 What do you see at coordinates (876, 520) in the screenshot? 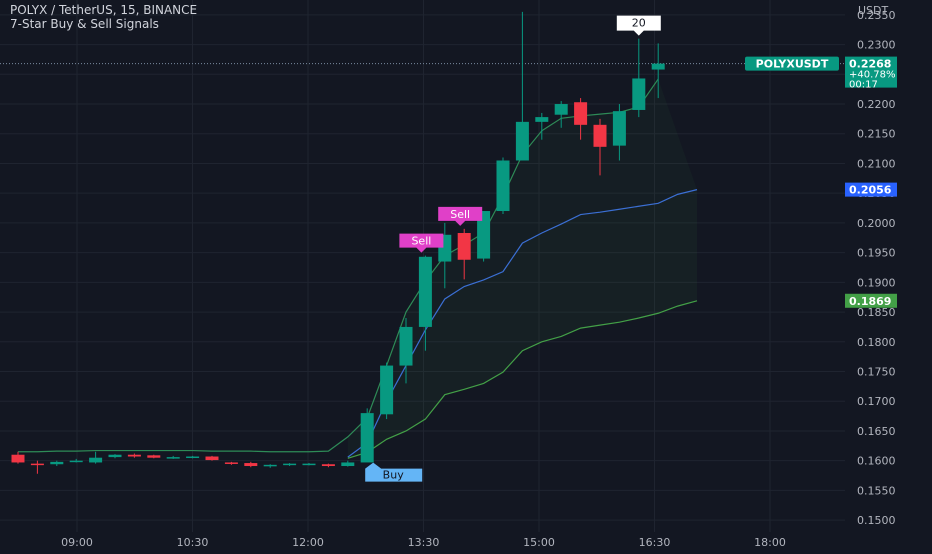
I see `y-tick-label: 0.1500` at bounding box center [876, 520].